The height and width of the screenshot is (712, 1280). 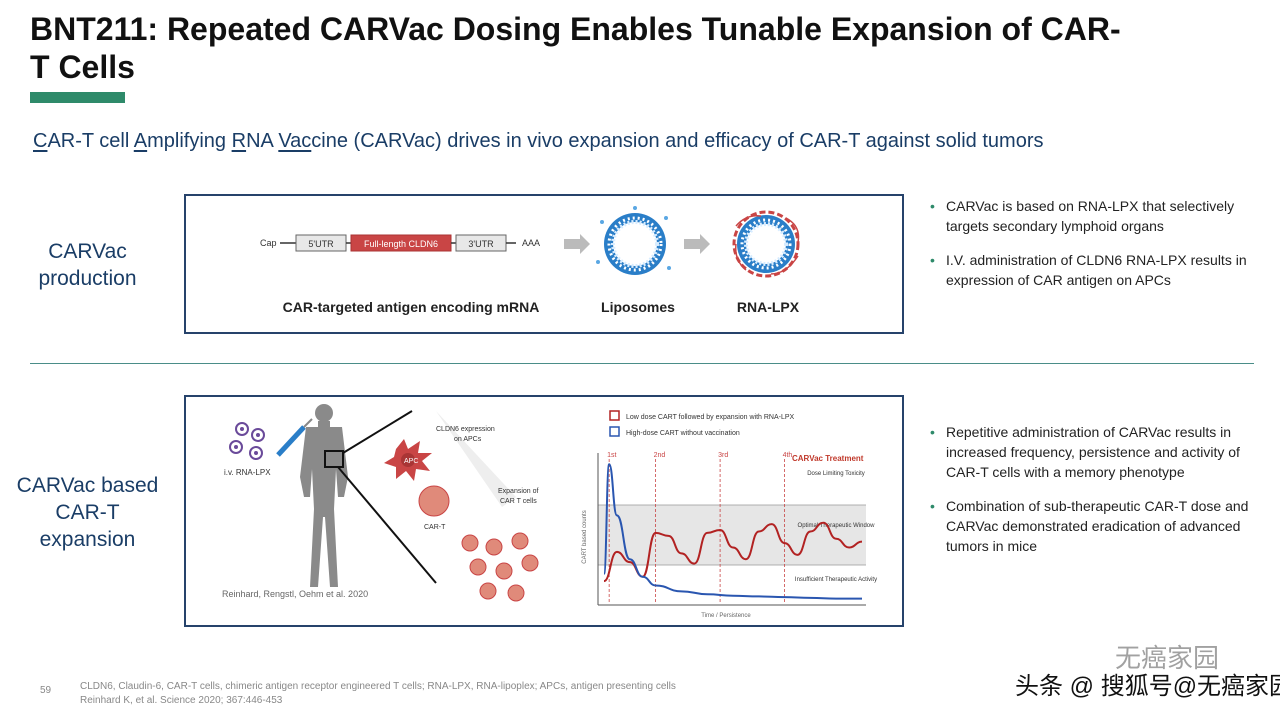 I want to click on zone-insufficient-label: Insufficient Therapeutic Activity, so click(x=836, y=580).